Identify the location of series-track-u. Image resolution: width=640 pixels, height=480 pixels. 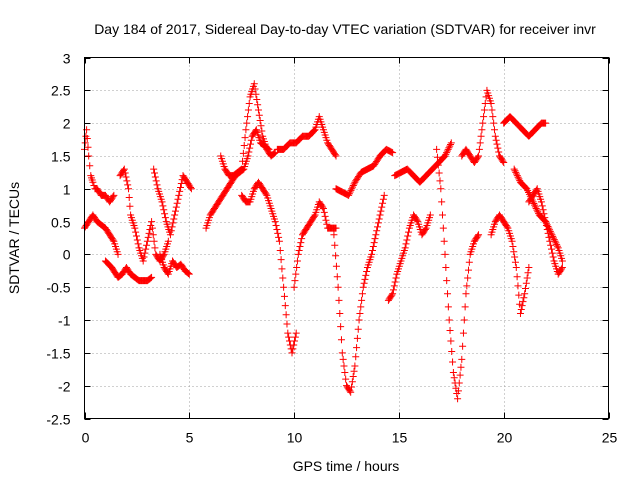
(545, 231).